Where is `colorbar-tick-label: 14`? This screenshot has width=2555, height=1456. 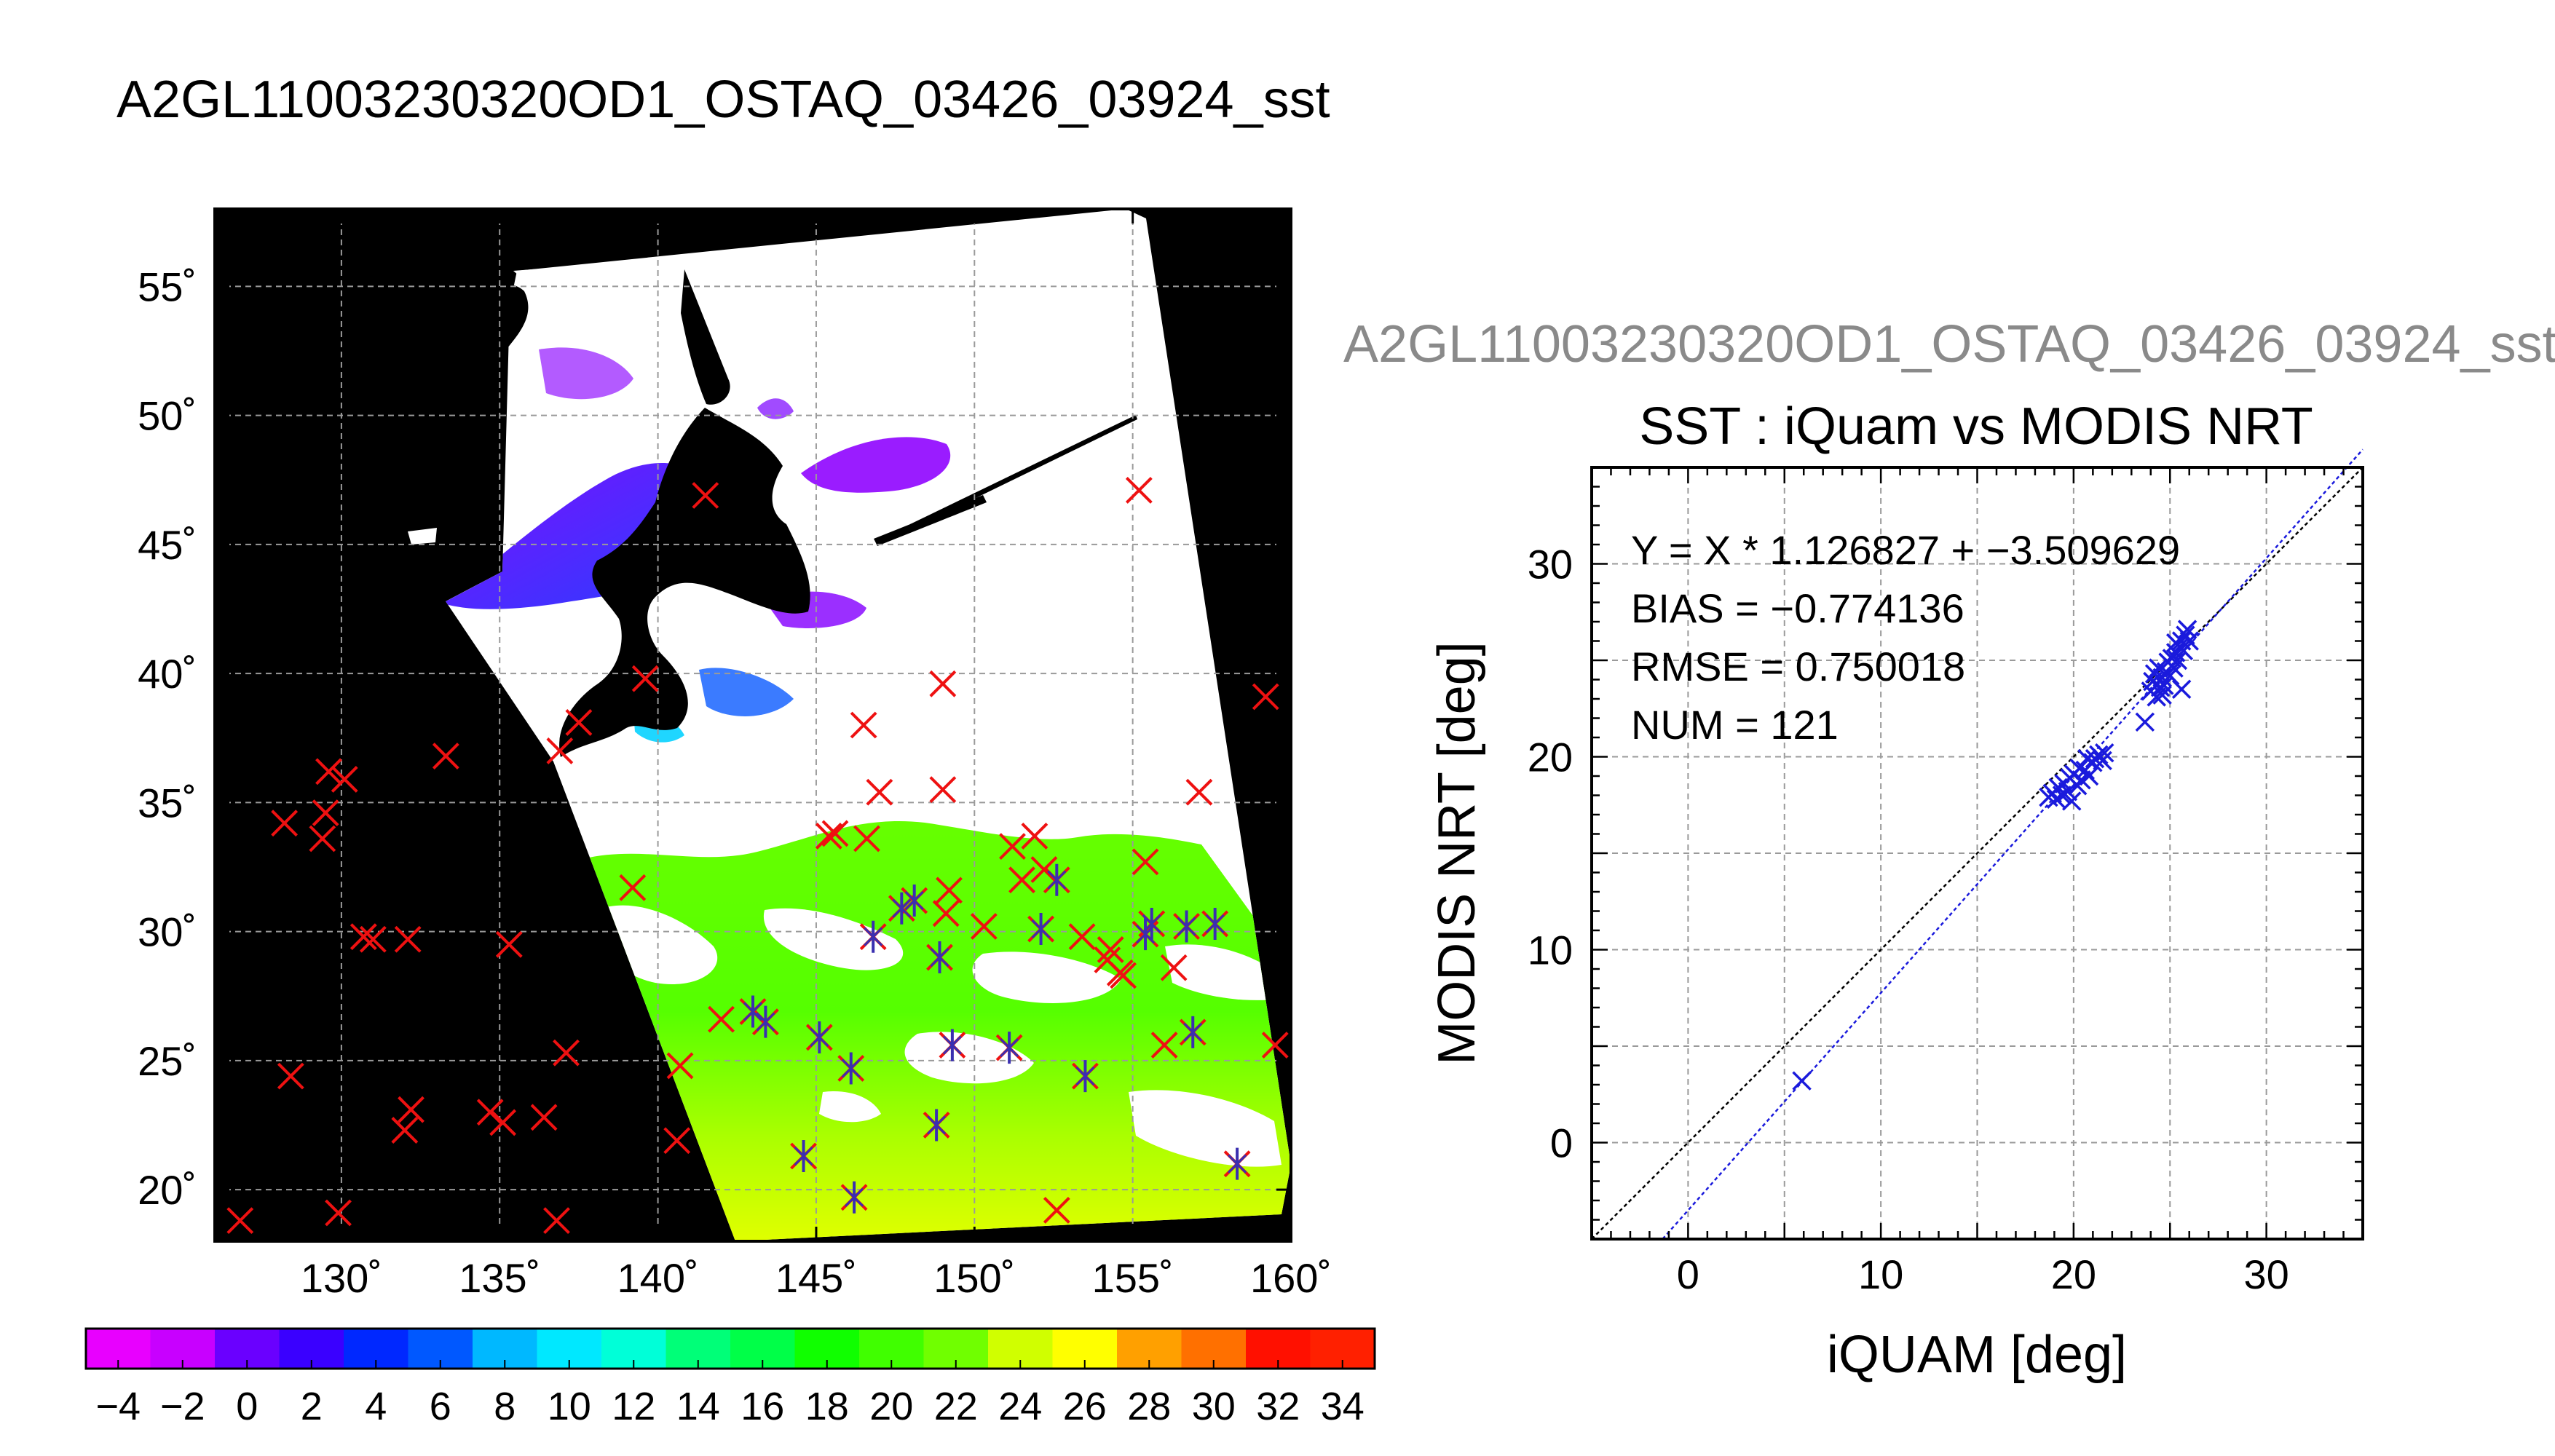 colorbar-tick-label: 14 is located at coordinates (698, 1406).